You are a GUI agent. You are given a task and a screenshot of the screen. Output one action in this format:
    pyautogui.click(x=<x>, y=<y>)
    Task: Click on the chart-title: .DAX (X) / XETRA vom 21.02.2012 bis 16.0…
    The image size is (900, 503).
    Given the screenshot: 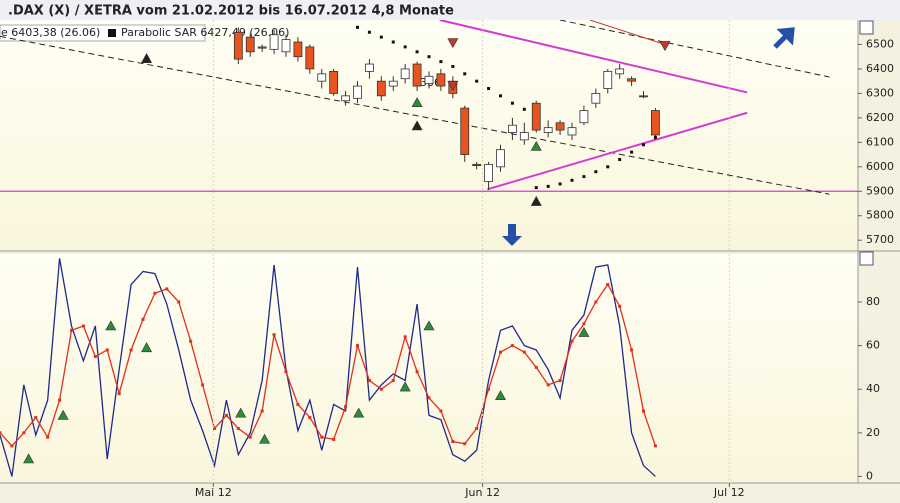 What is the action you would take?
    pyautogui.click(x=231, y=11)
    